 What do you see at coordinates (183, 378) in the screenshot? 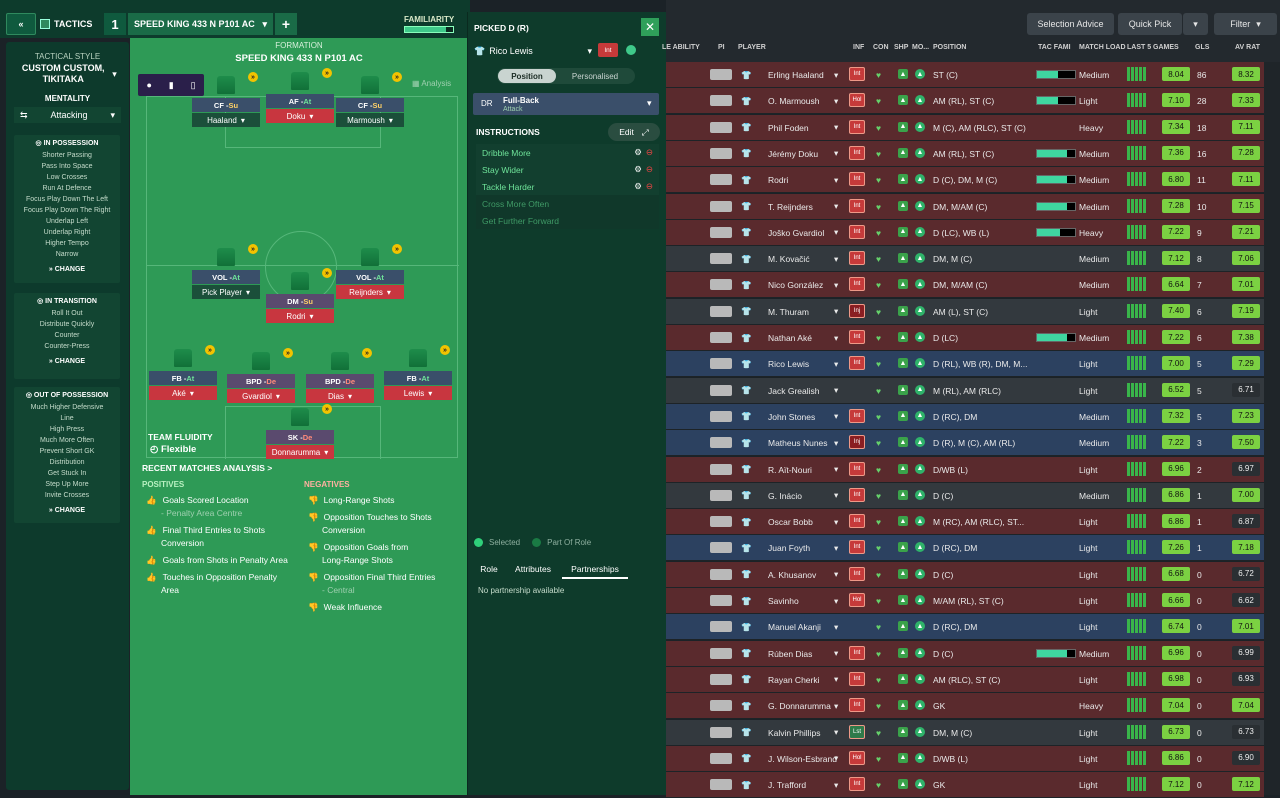
I see `player-role-label: FB - At` at bounding box center [183, 378].